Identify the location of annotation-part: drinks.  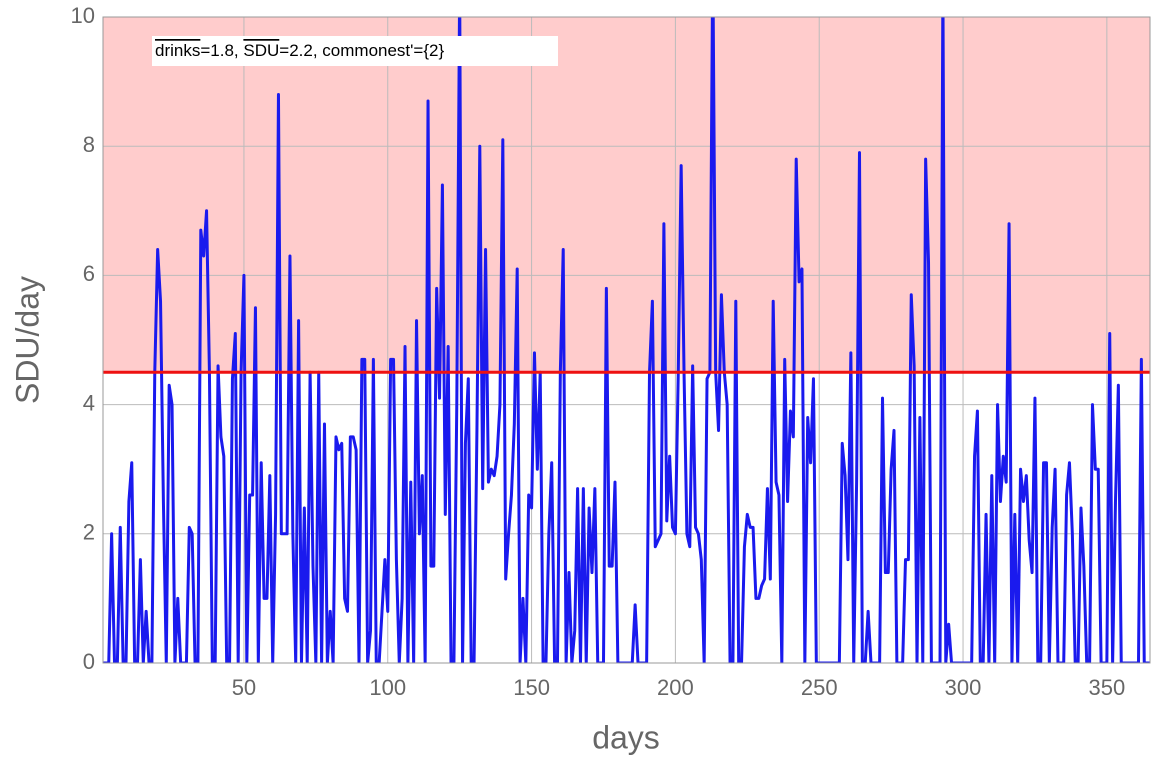
(177, 50).